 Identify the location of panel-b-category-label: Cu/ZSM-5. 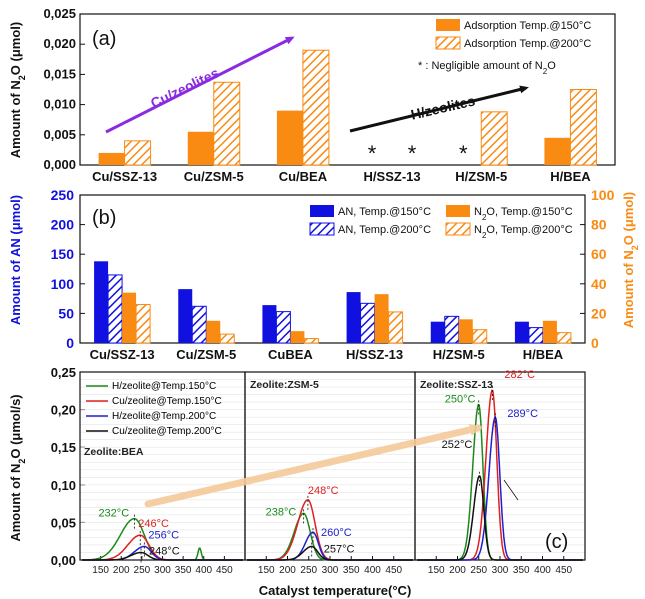
(206, 354).